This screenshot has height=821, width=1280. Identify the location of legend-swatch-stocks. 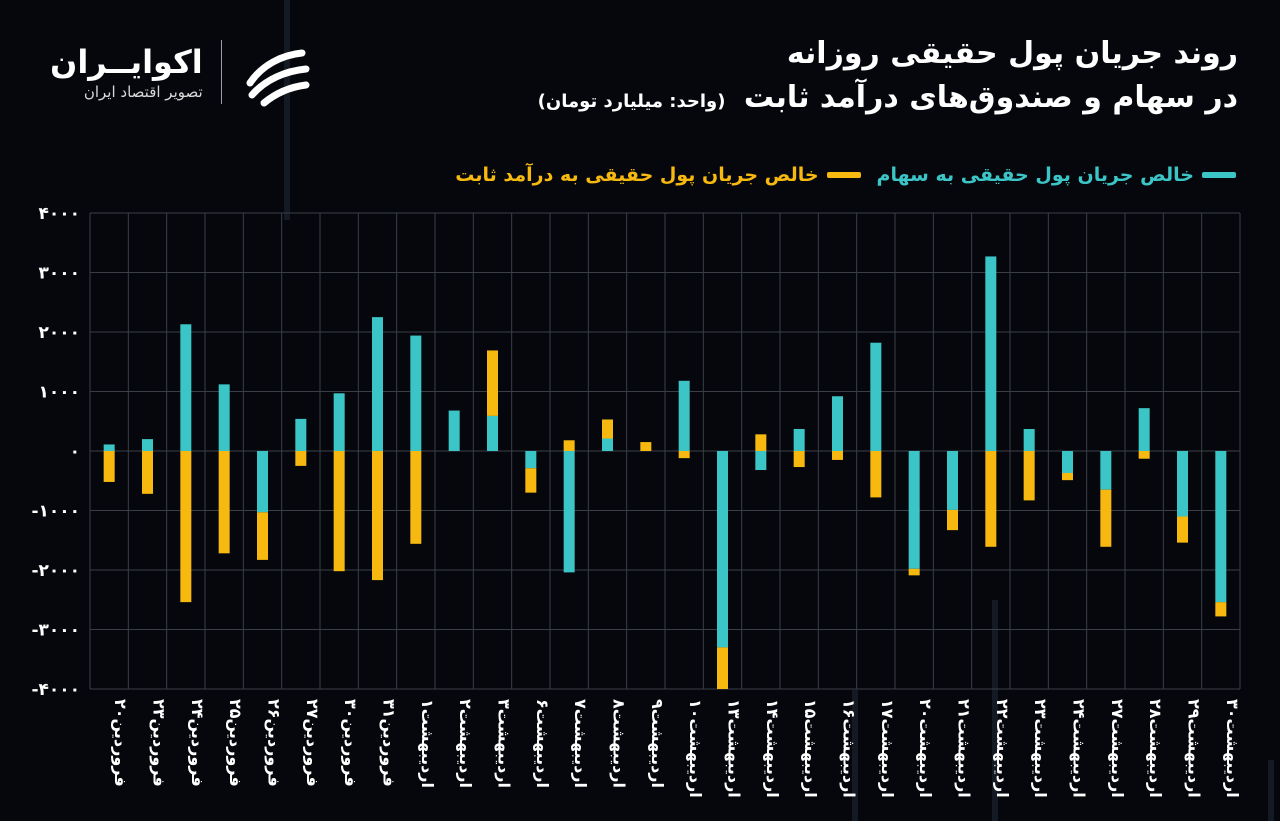
(1219, 175).